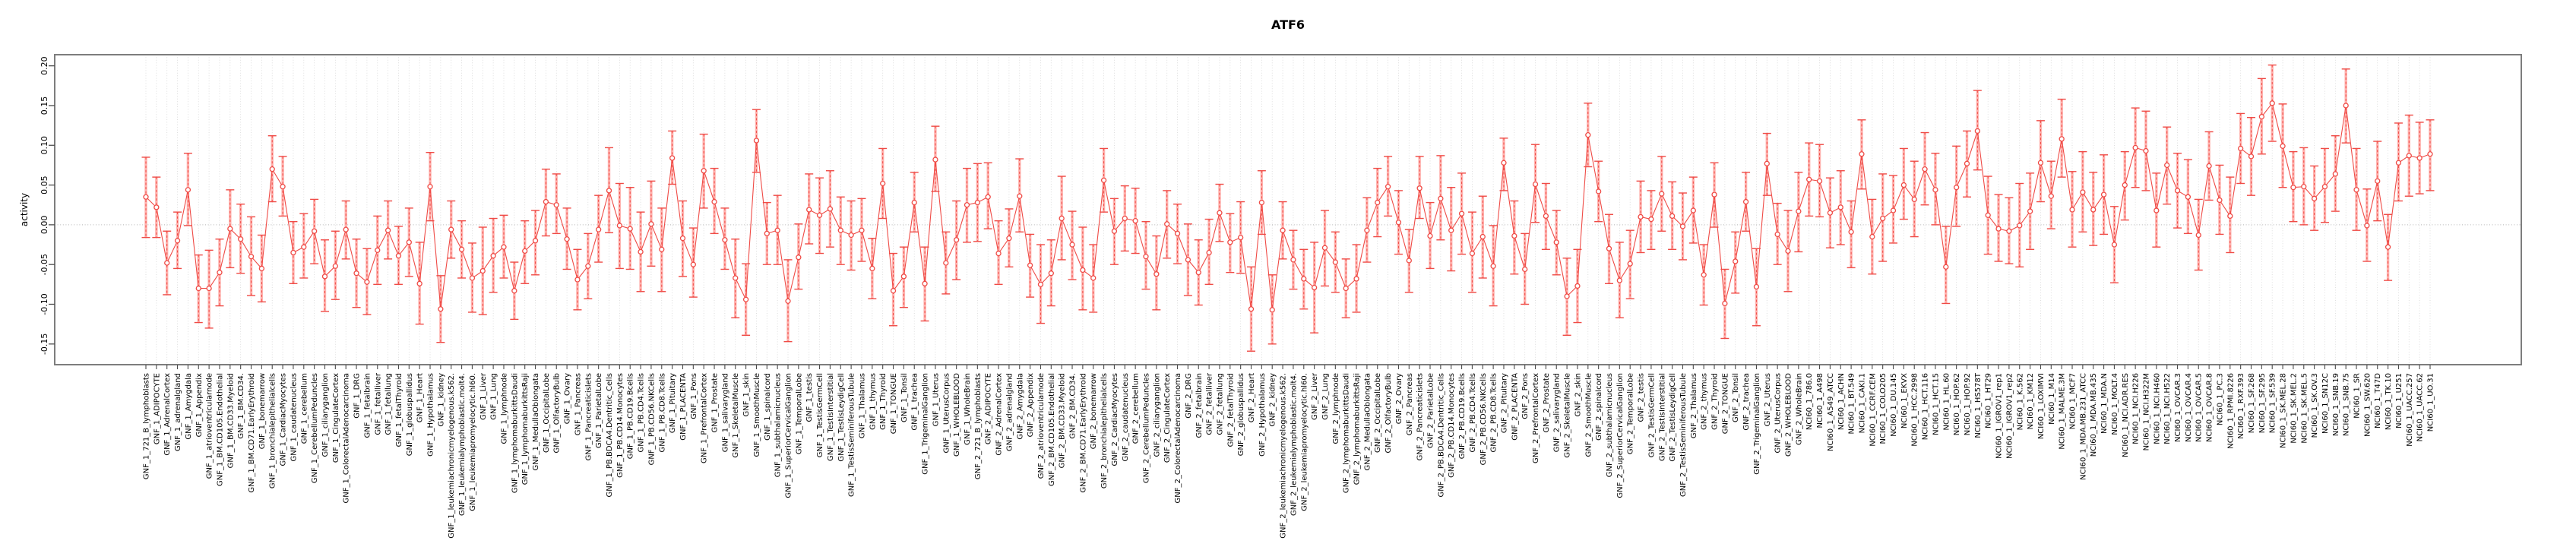 The width and height of the screenshot is (2576, 547). I want to click on x-category-label: GNF_1_Ovary, so click(568, 398).